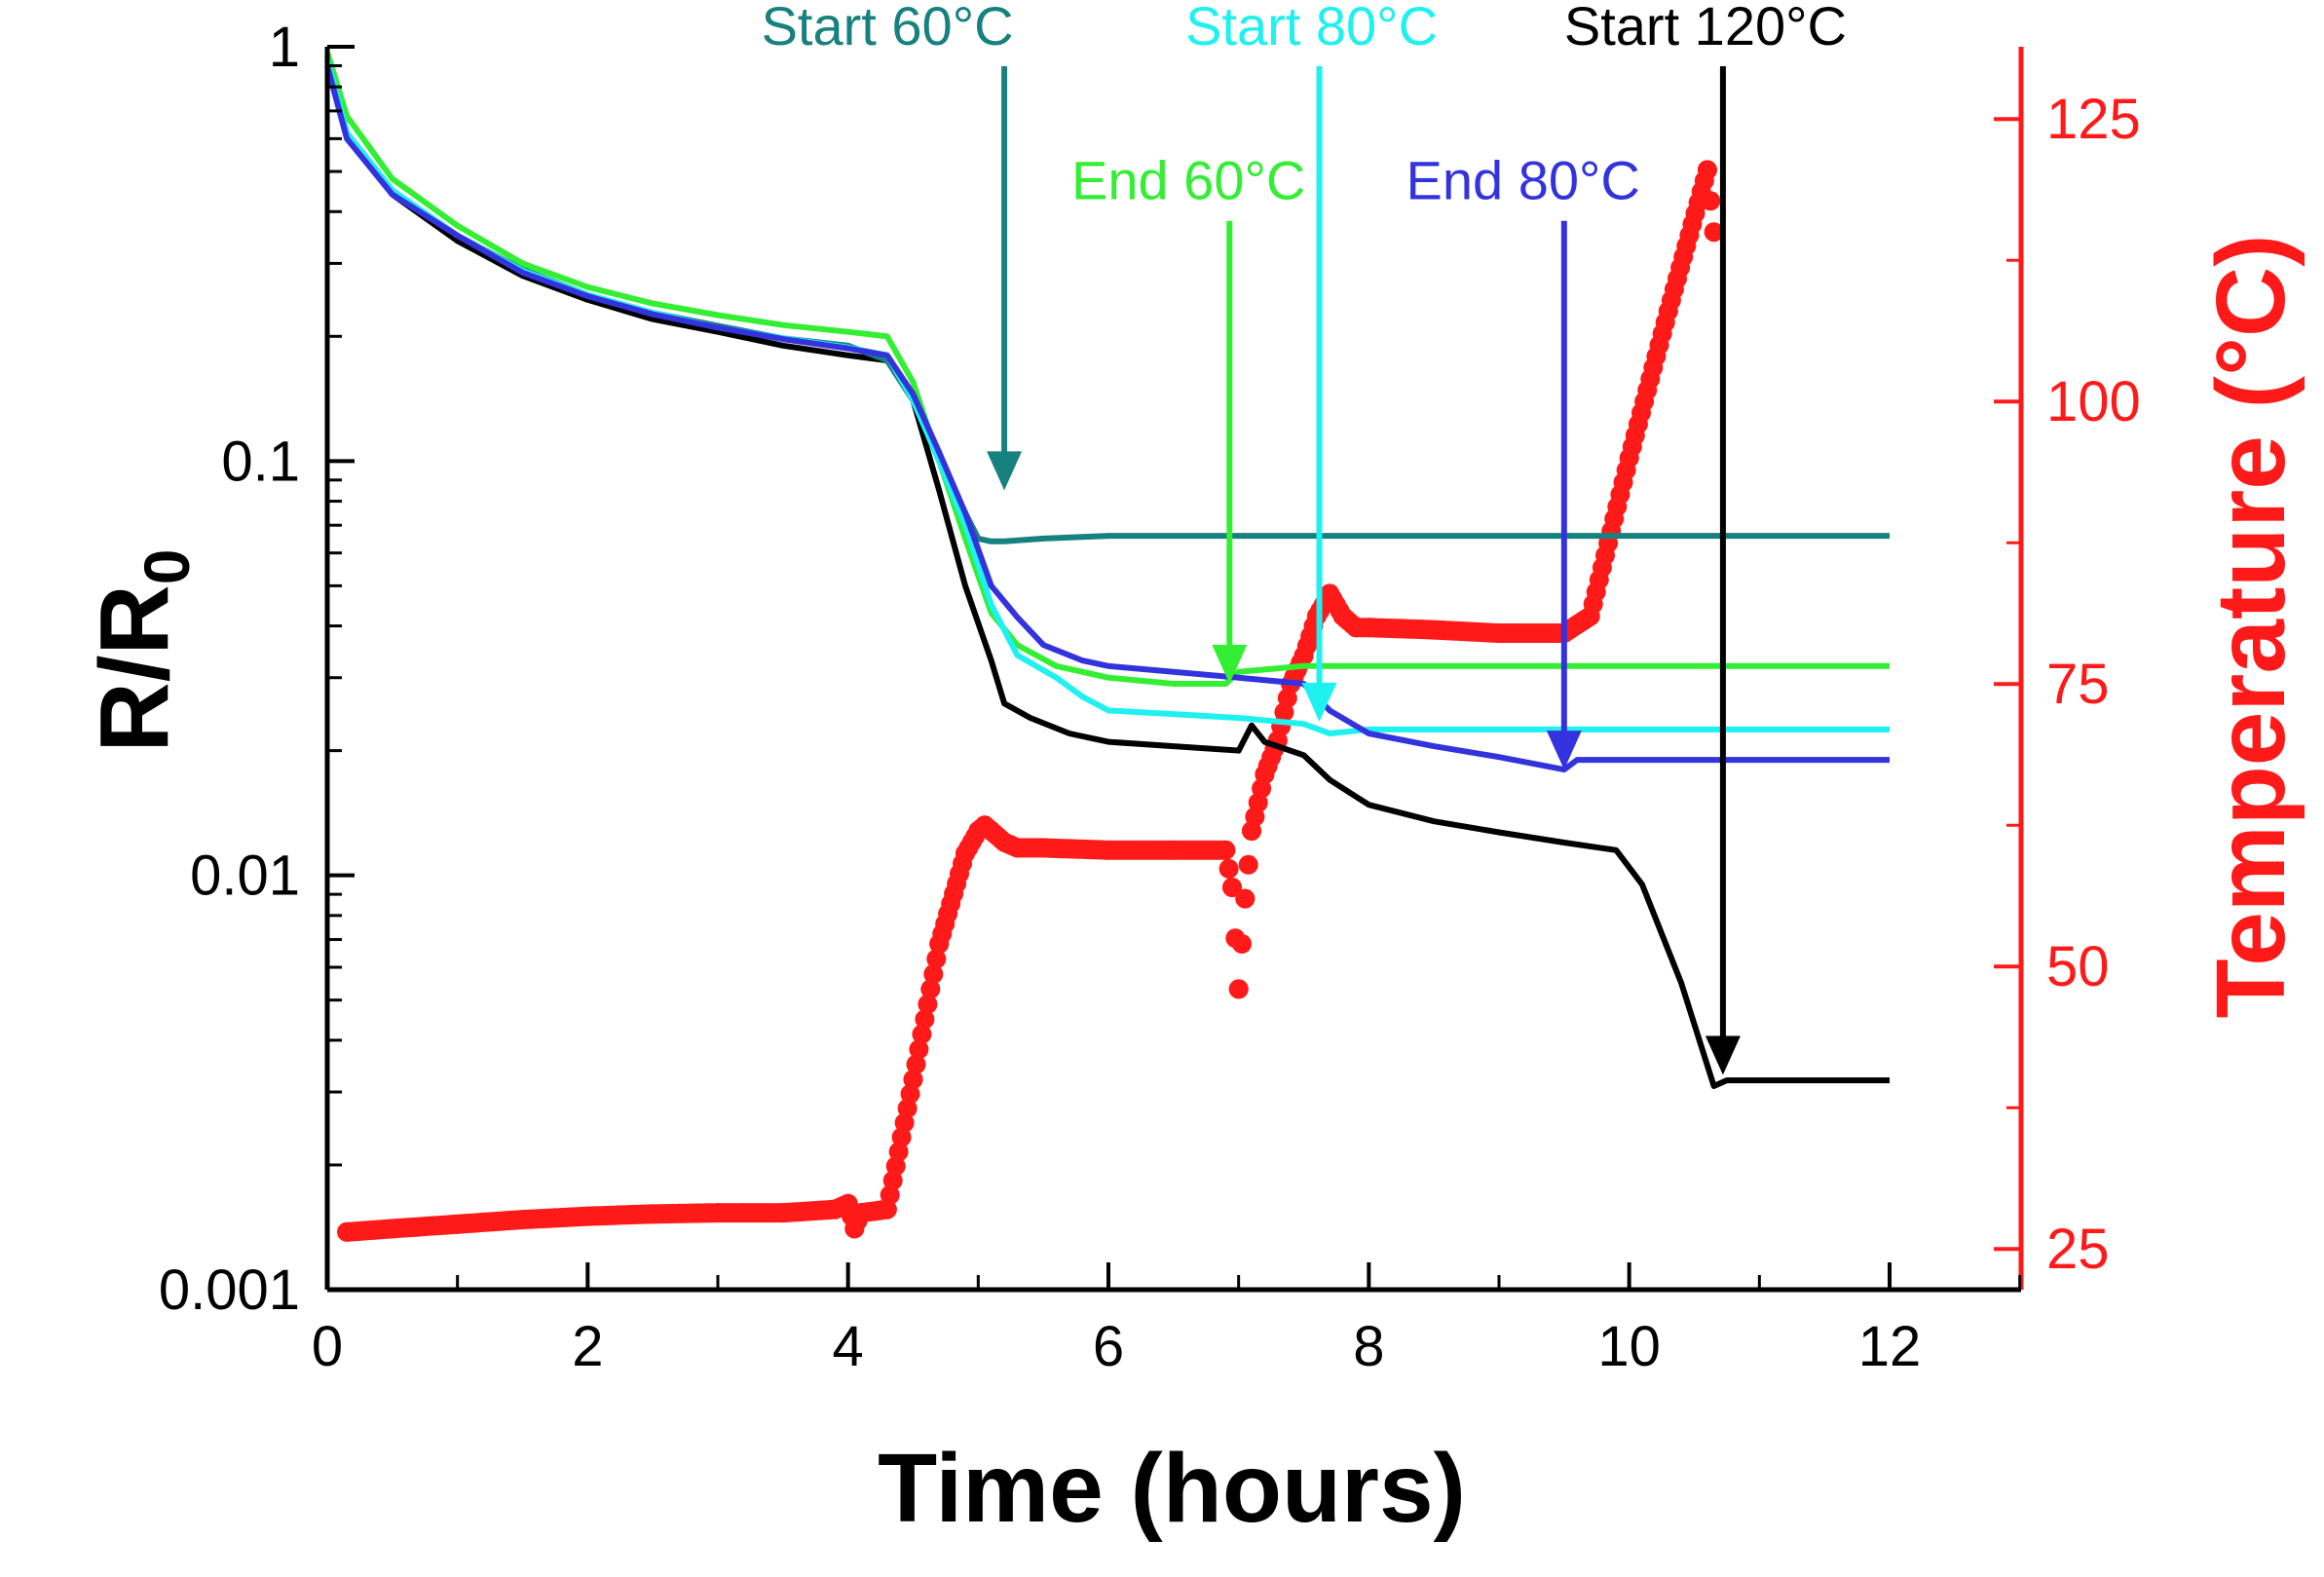 The width and height of the screenshot is (2324, 1577). I want to click on y-axis-title: R/R0, so click(141, 651).